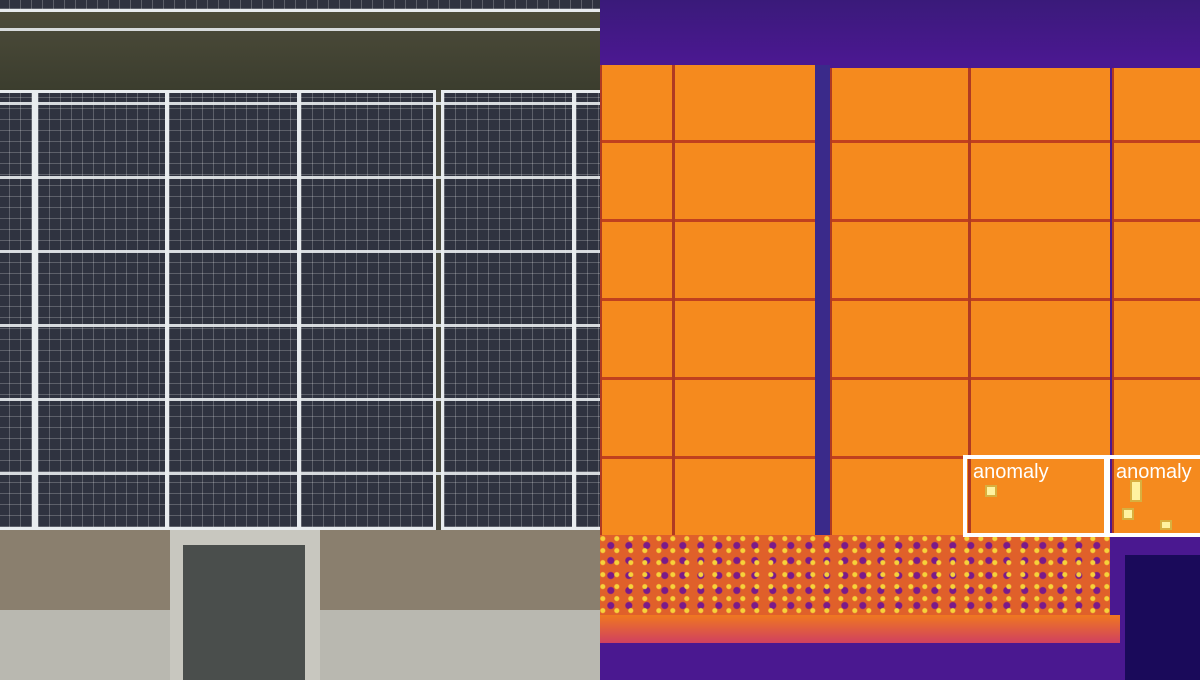 Image resolution: width=1200 pixels, height=680 pixels. Describe the element at coordinates (707, 300) in the screenshot. I see `thermal-panel` at that location.